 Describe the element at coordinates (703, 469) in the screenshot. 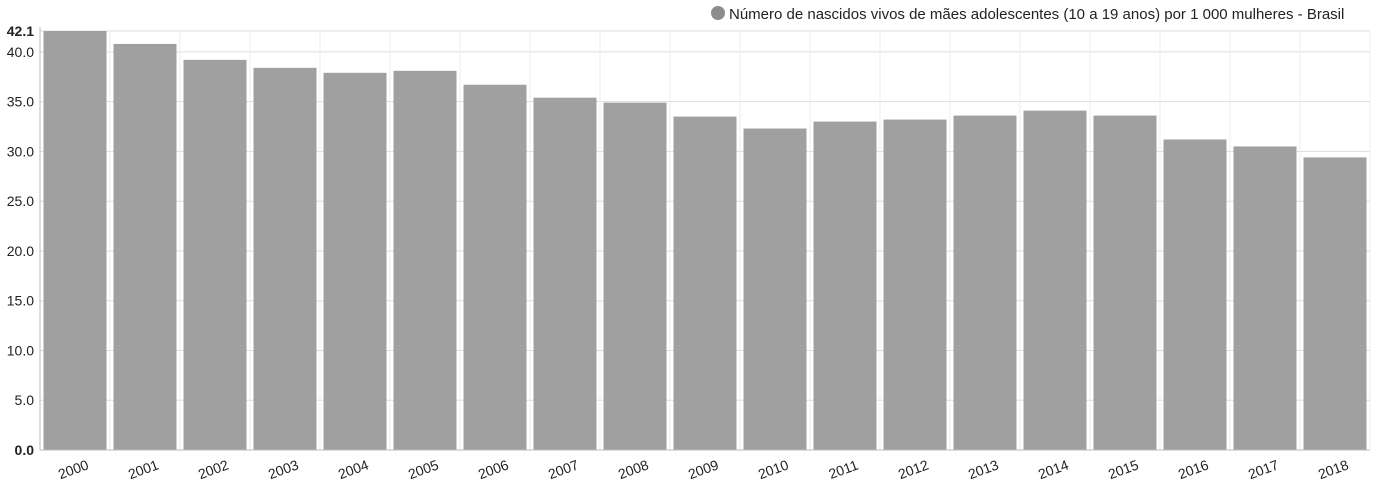

I see `x-tick-label: 2009` at that location.